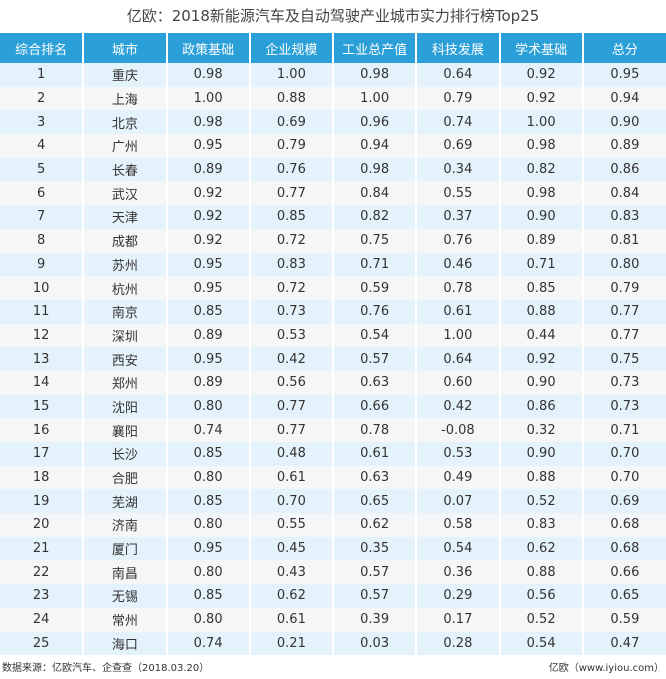  Describe the element at coordinates (457, 122) in the screenshot. I see `table-cell: 0.74` at that location.